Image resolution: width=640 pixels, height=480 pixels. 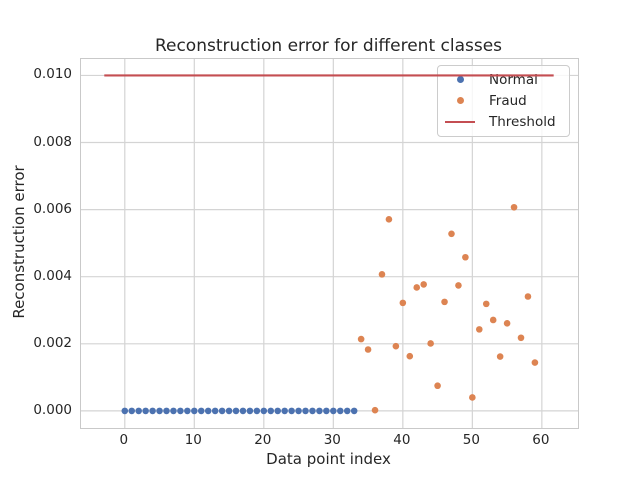 I want to click on y-axis-label: Reconstruction error, so click(x=19, y=242).